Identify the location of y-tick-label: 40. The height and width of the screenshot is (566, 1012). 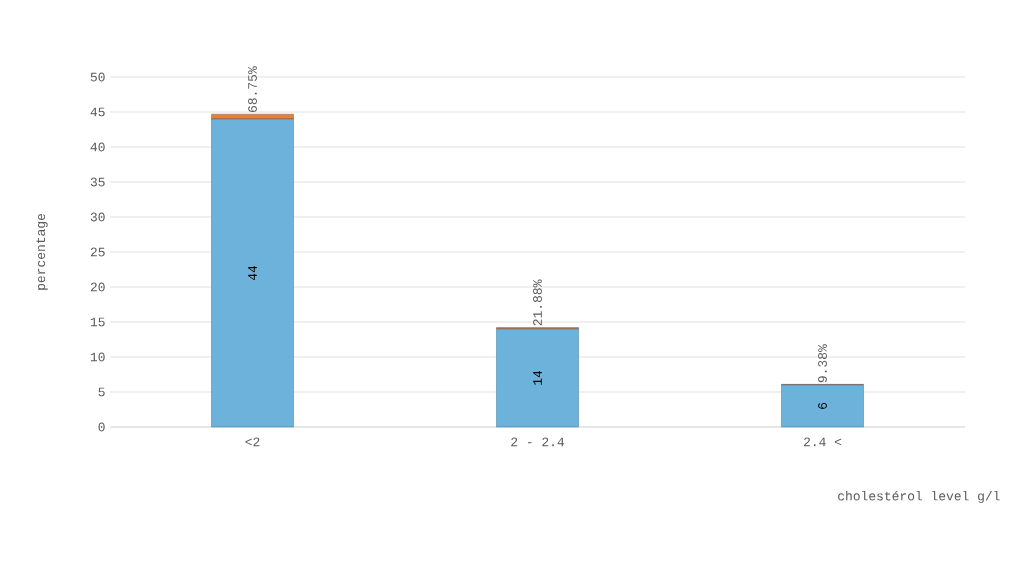
(97, 147).